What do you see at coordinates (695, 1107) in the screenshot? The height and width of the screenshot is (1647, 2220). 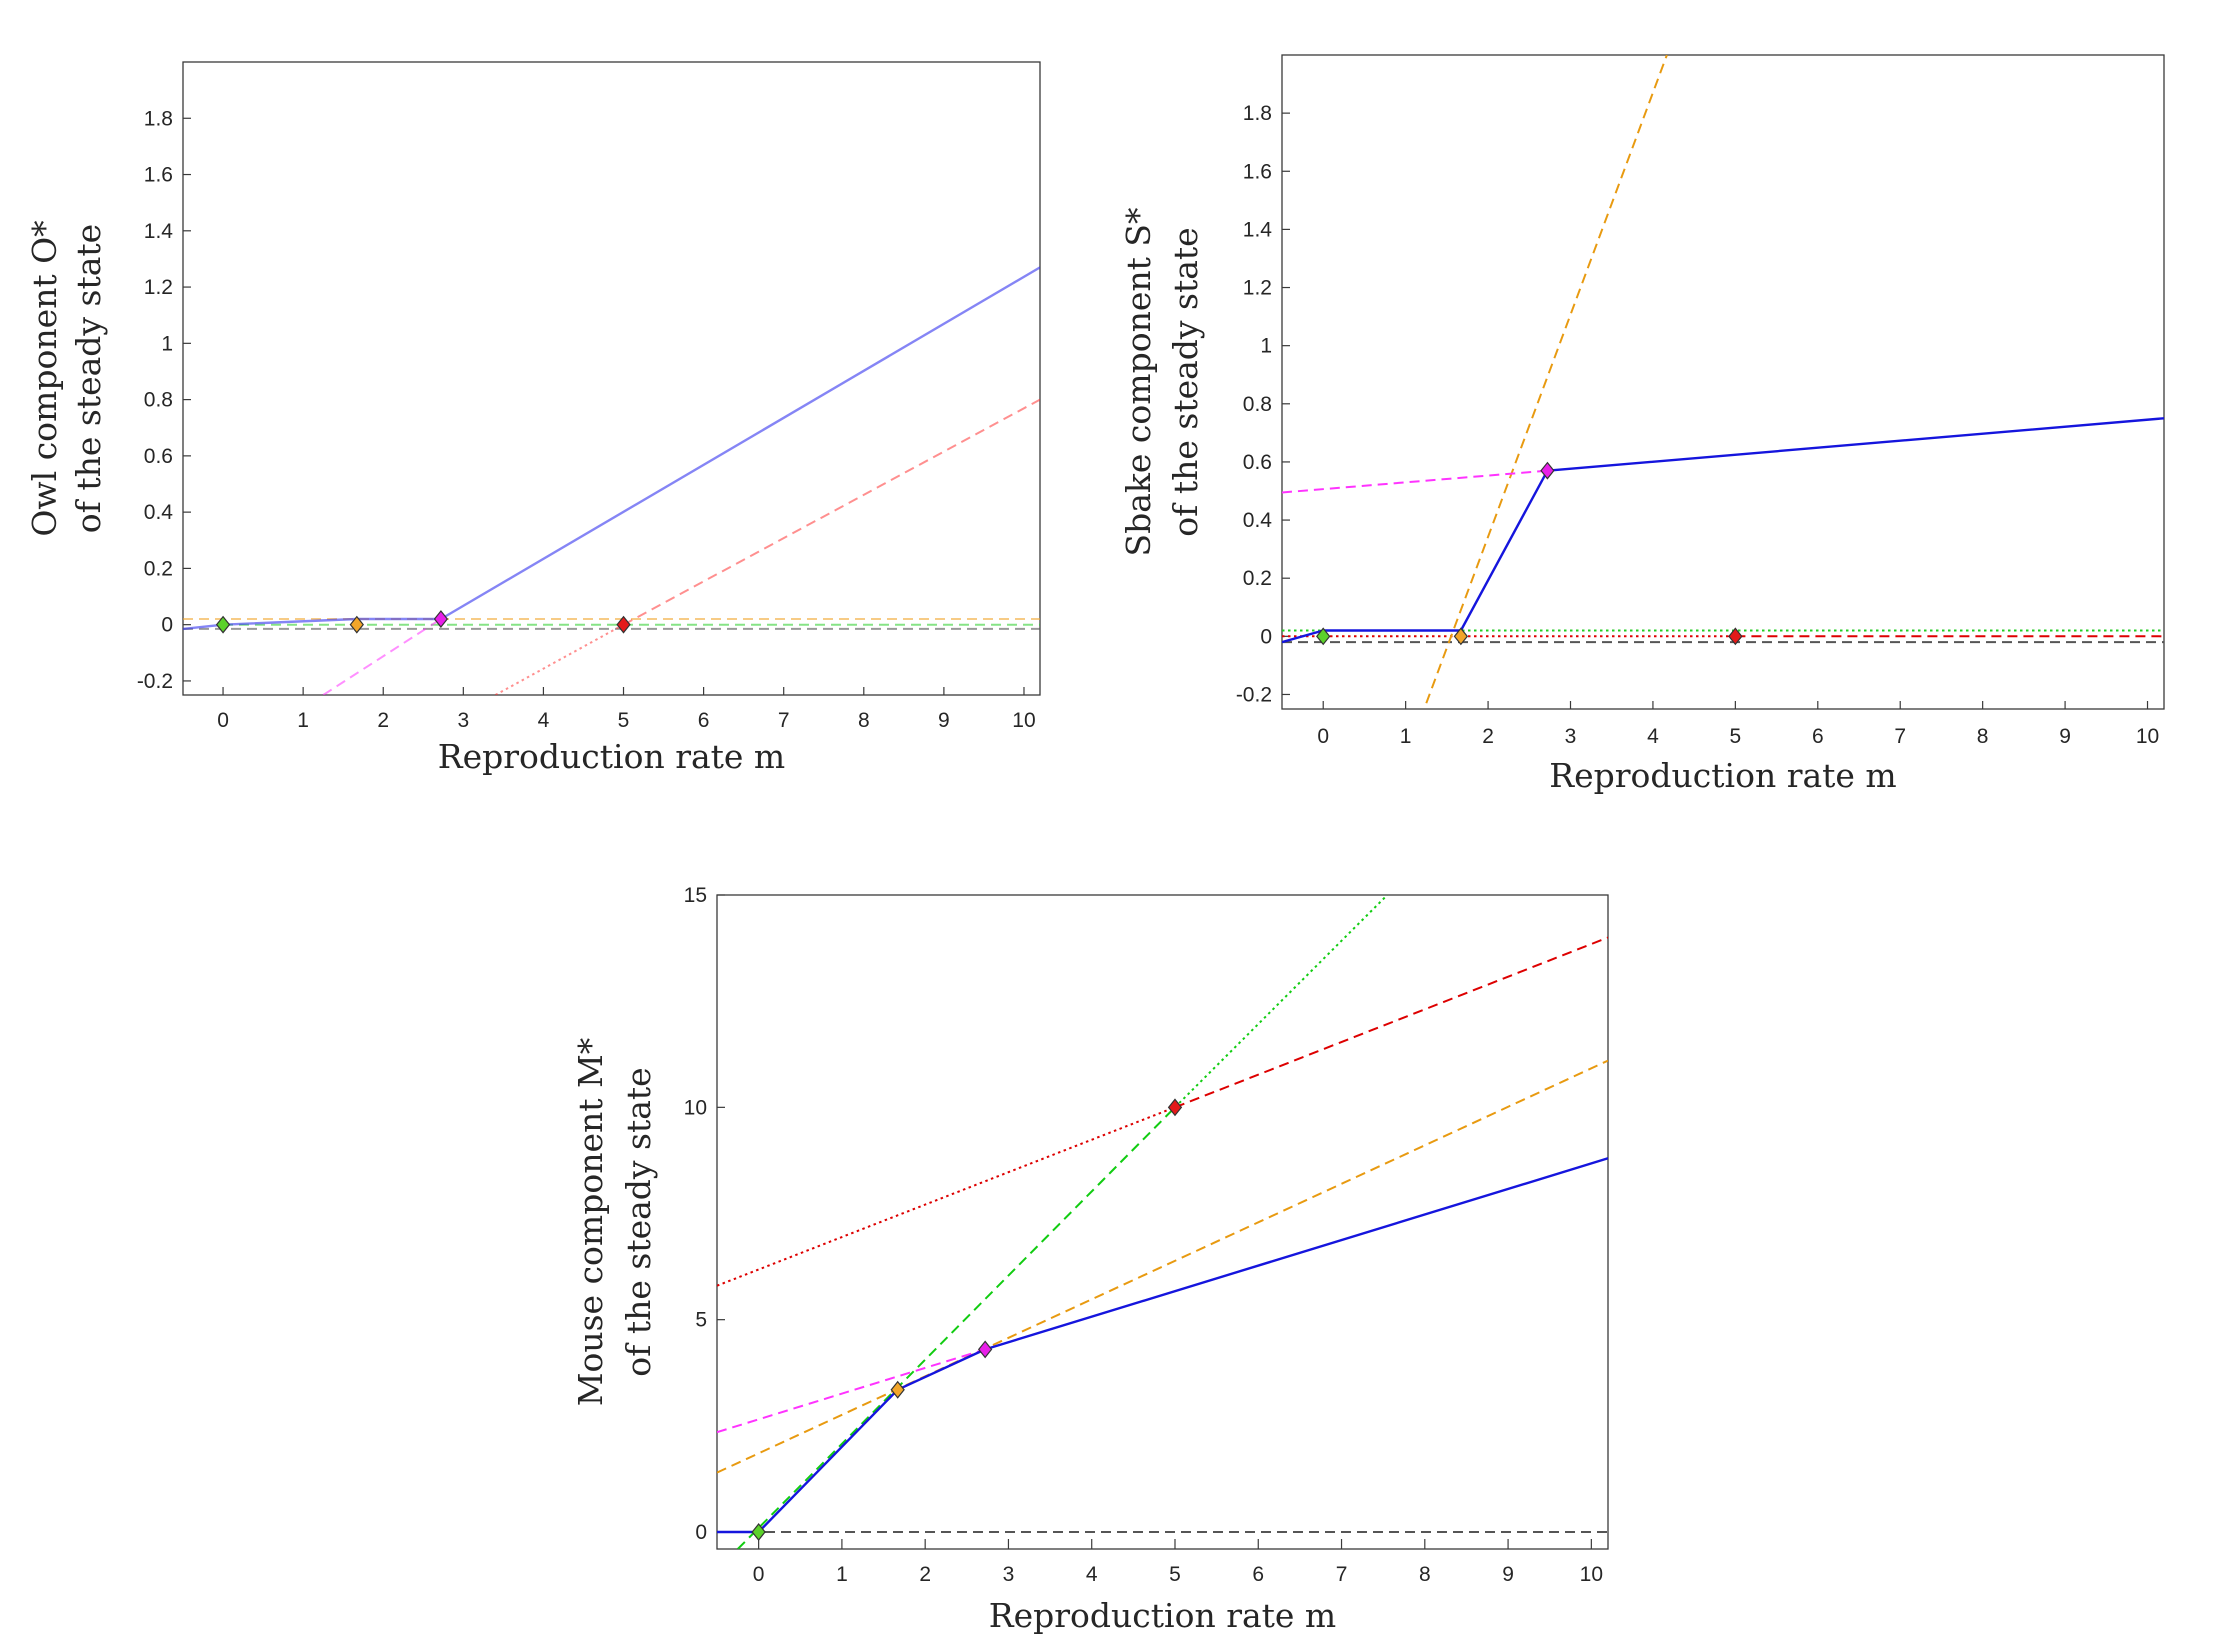 I see `y-tick-label: 10` at bounding box center [695, 1107].